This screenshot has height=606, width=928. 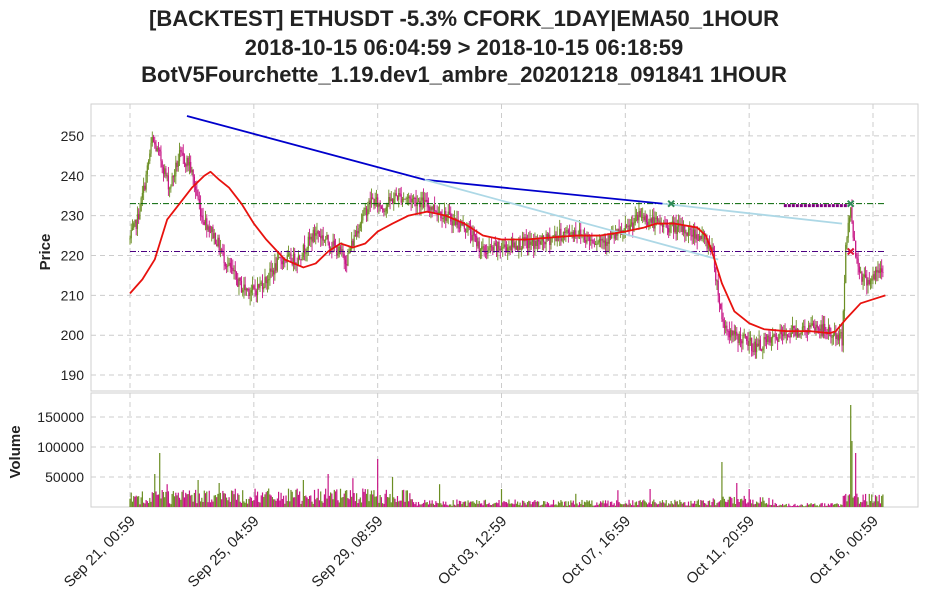 I want to click on trend-line, so click(x=571, y=219).